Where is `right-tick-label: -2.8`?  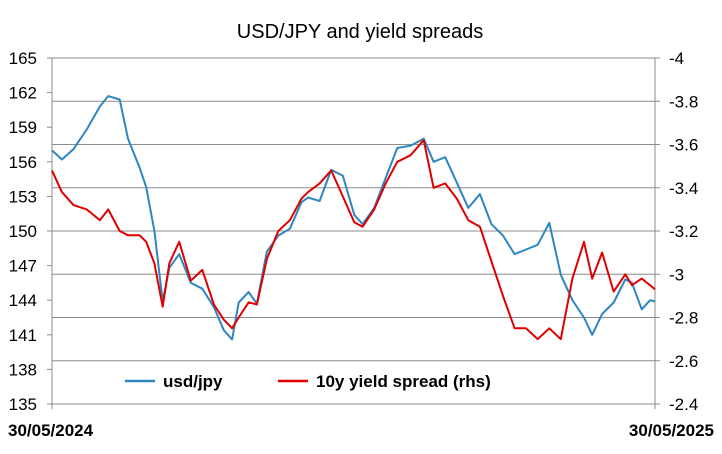 right-tick-label: -2.8 is located at coordinates (683, 318).